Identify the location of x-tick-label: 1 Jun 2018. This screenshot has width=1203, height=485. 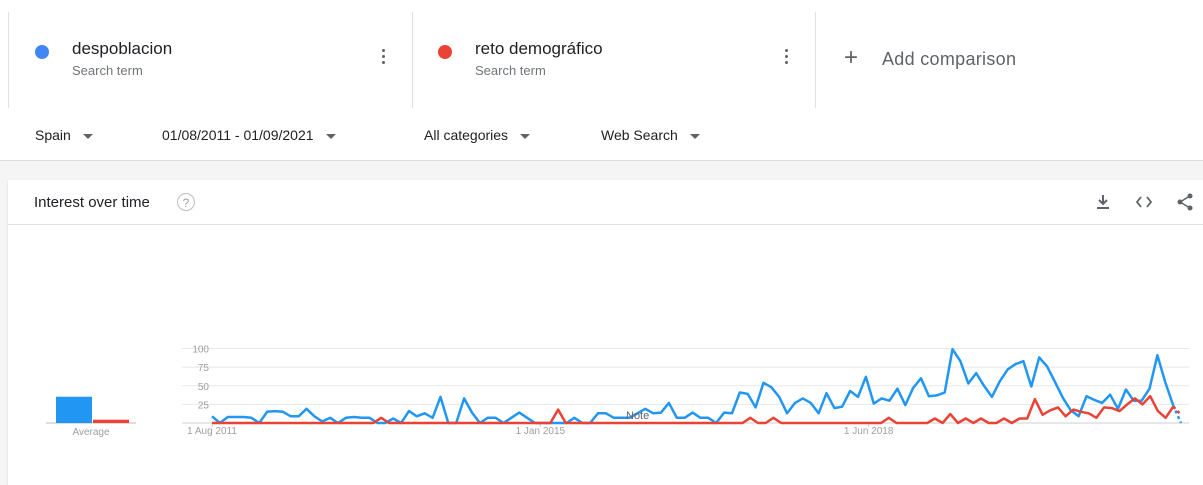
(869, 431).